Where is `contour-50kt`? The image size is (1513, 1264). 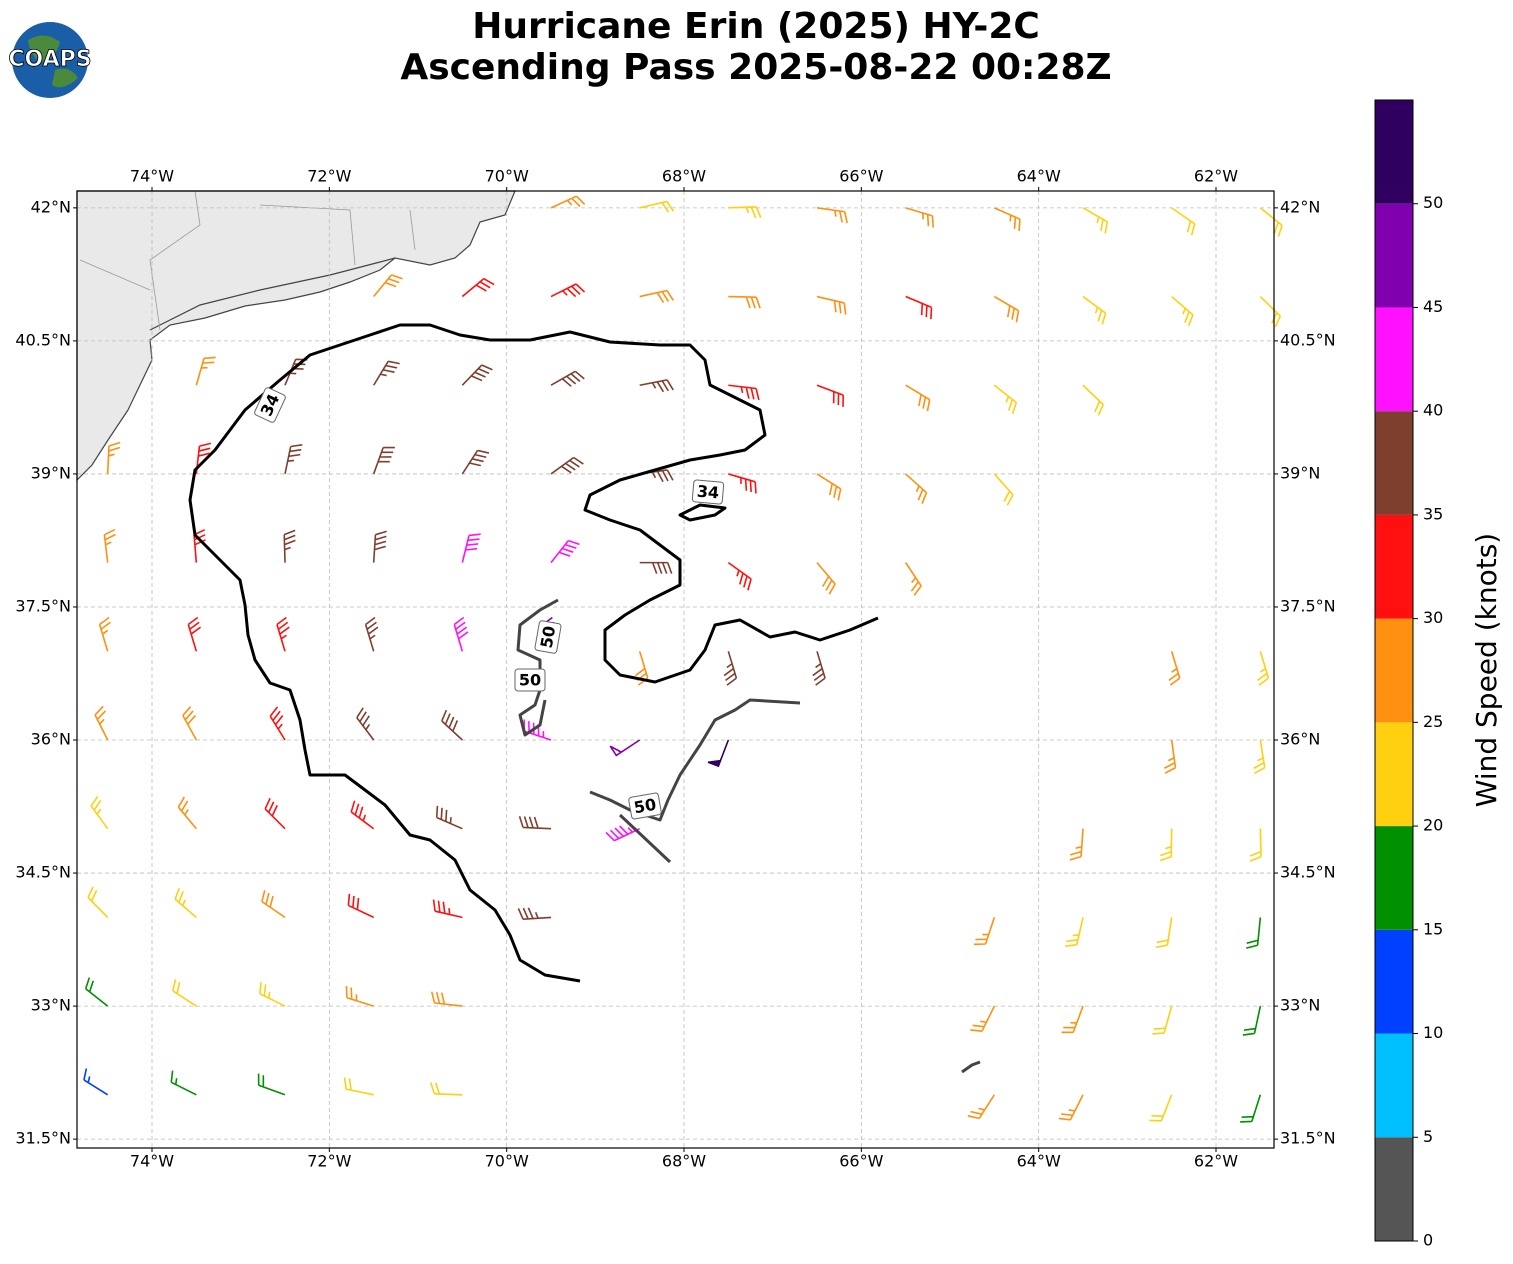
contour-50kt is located at coordinates (695, 781).